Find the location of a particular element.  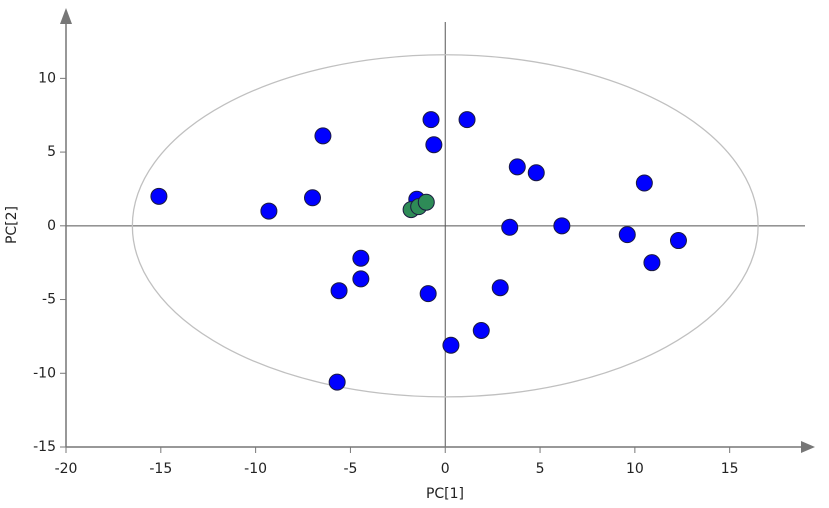

x-tick-label: 5 is located at coordinates (540, 469).